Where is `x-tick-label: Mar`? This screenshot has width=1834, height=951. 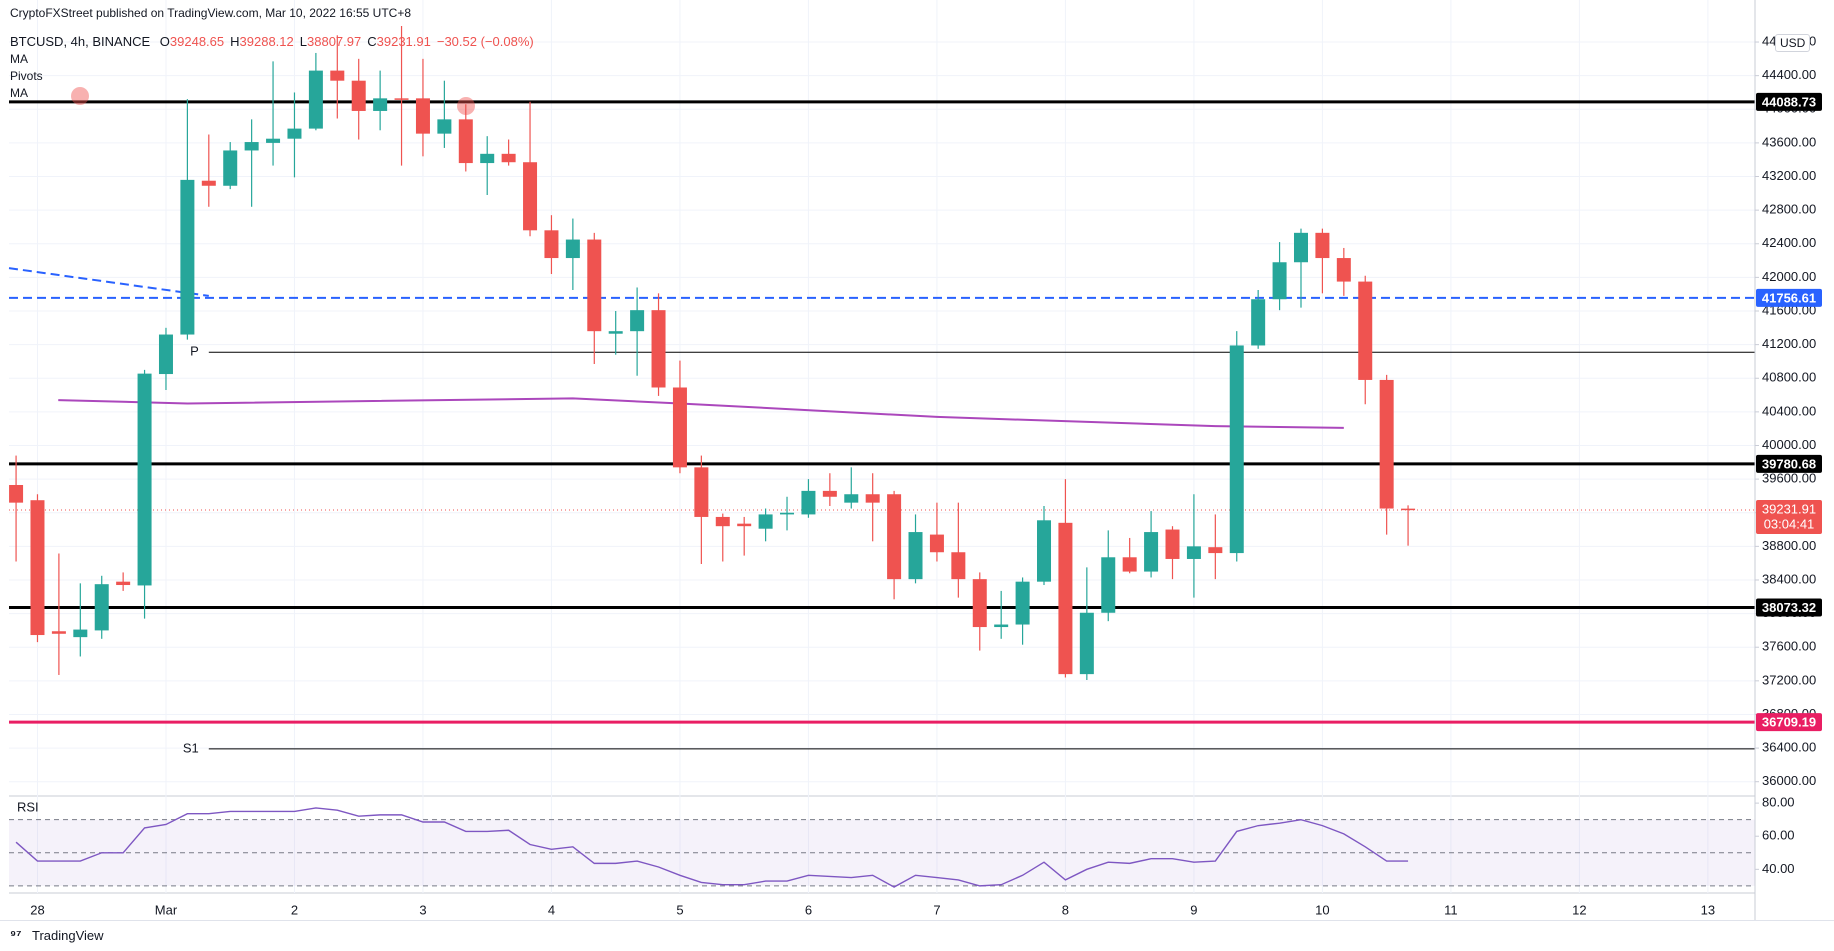
x-tick-label: Mar is located at coordinates (166, 909).